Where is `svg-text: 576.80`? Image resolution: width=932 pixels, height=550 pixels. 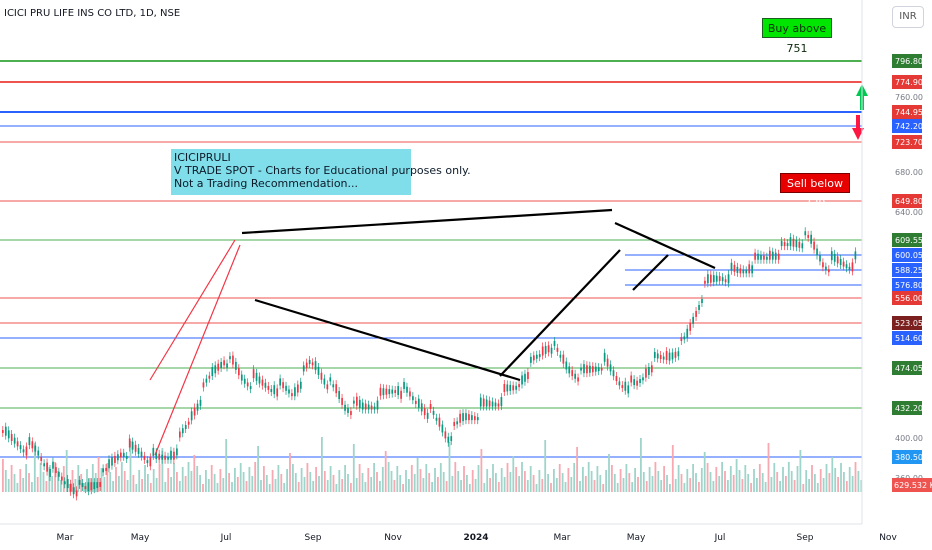 svg-text: 576.80 is located at coordinates (909, 285).